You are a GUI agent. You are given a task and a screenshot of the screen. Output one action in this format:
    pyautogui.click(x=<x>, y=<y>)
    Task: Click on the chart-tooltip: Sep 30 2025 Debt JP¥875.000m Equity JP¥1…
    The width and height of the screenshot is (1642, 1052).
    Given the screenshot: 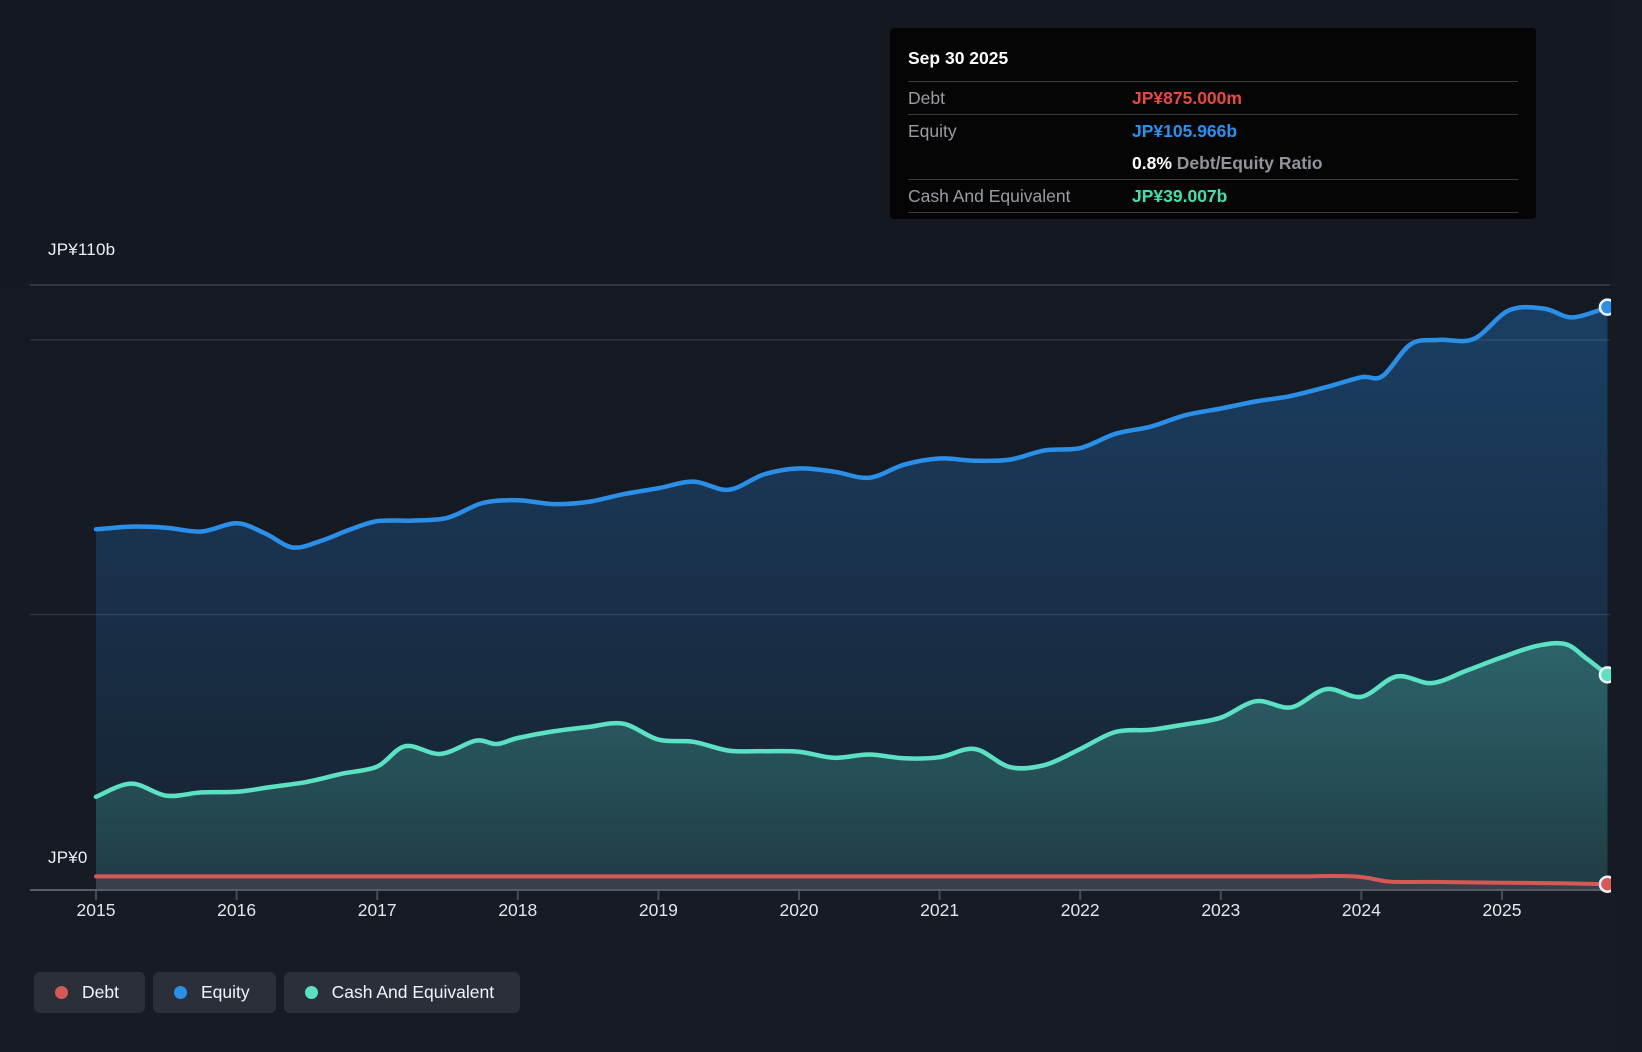 What is the action you would take?
    pyautogui.click(x=1213, y=123)
    